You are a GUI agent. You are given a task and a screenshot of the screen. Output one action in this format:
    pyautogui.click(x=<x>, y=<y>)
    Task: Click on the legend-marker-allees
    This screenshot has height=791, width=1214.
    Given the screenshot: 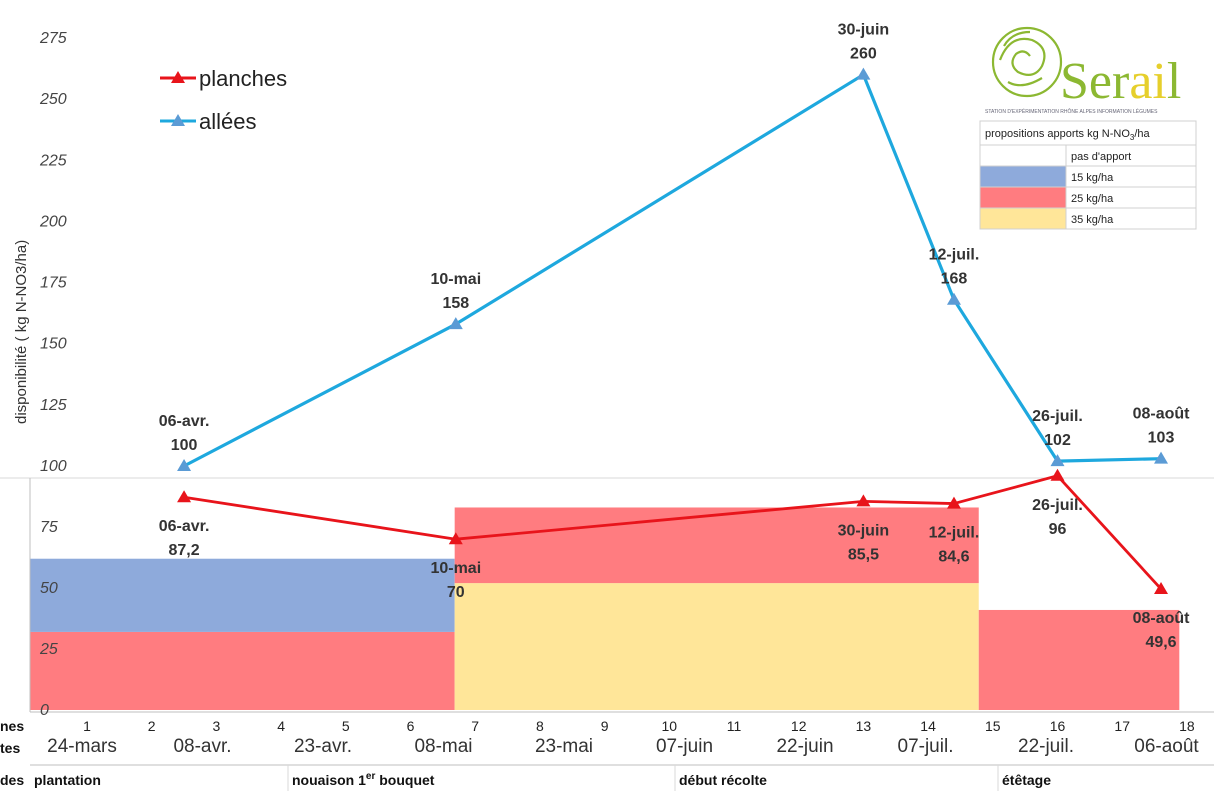 What is the action you would take?
    pyautogui.click(x=178, y=120)
    